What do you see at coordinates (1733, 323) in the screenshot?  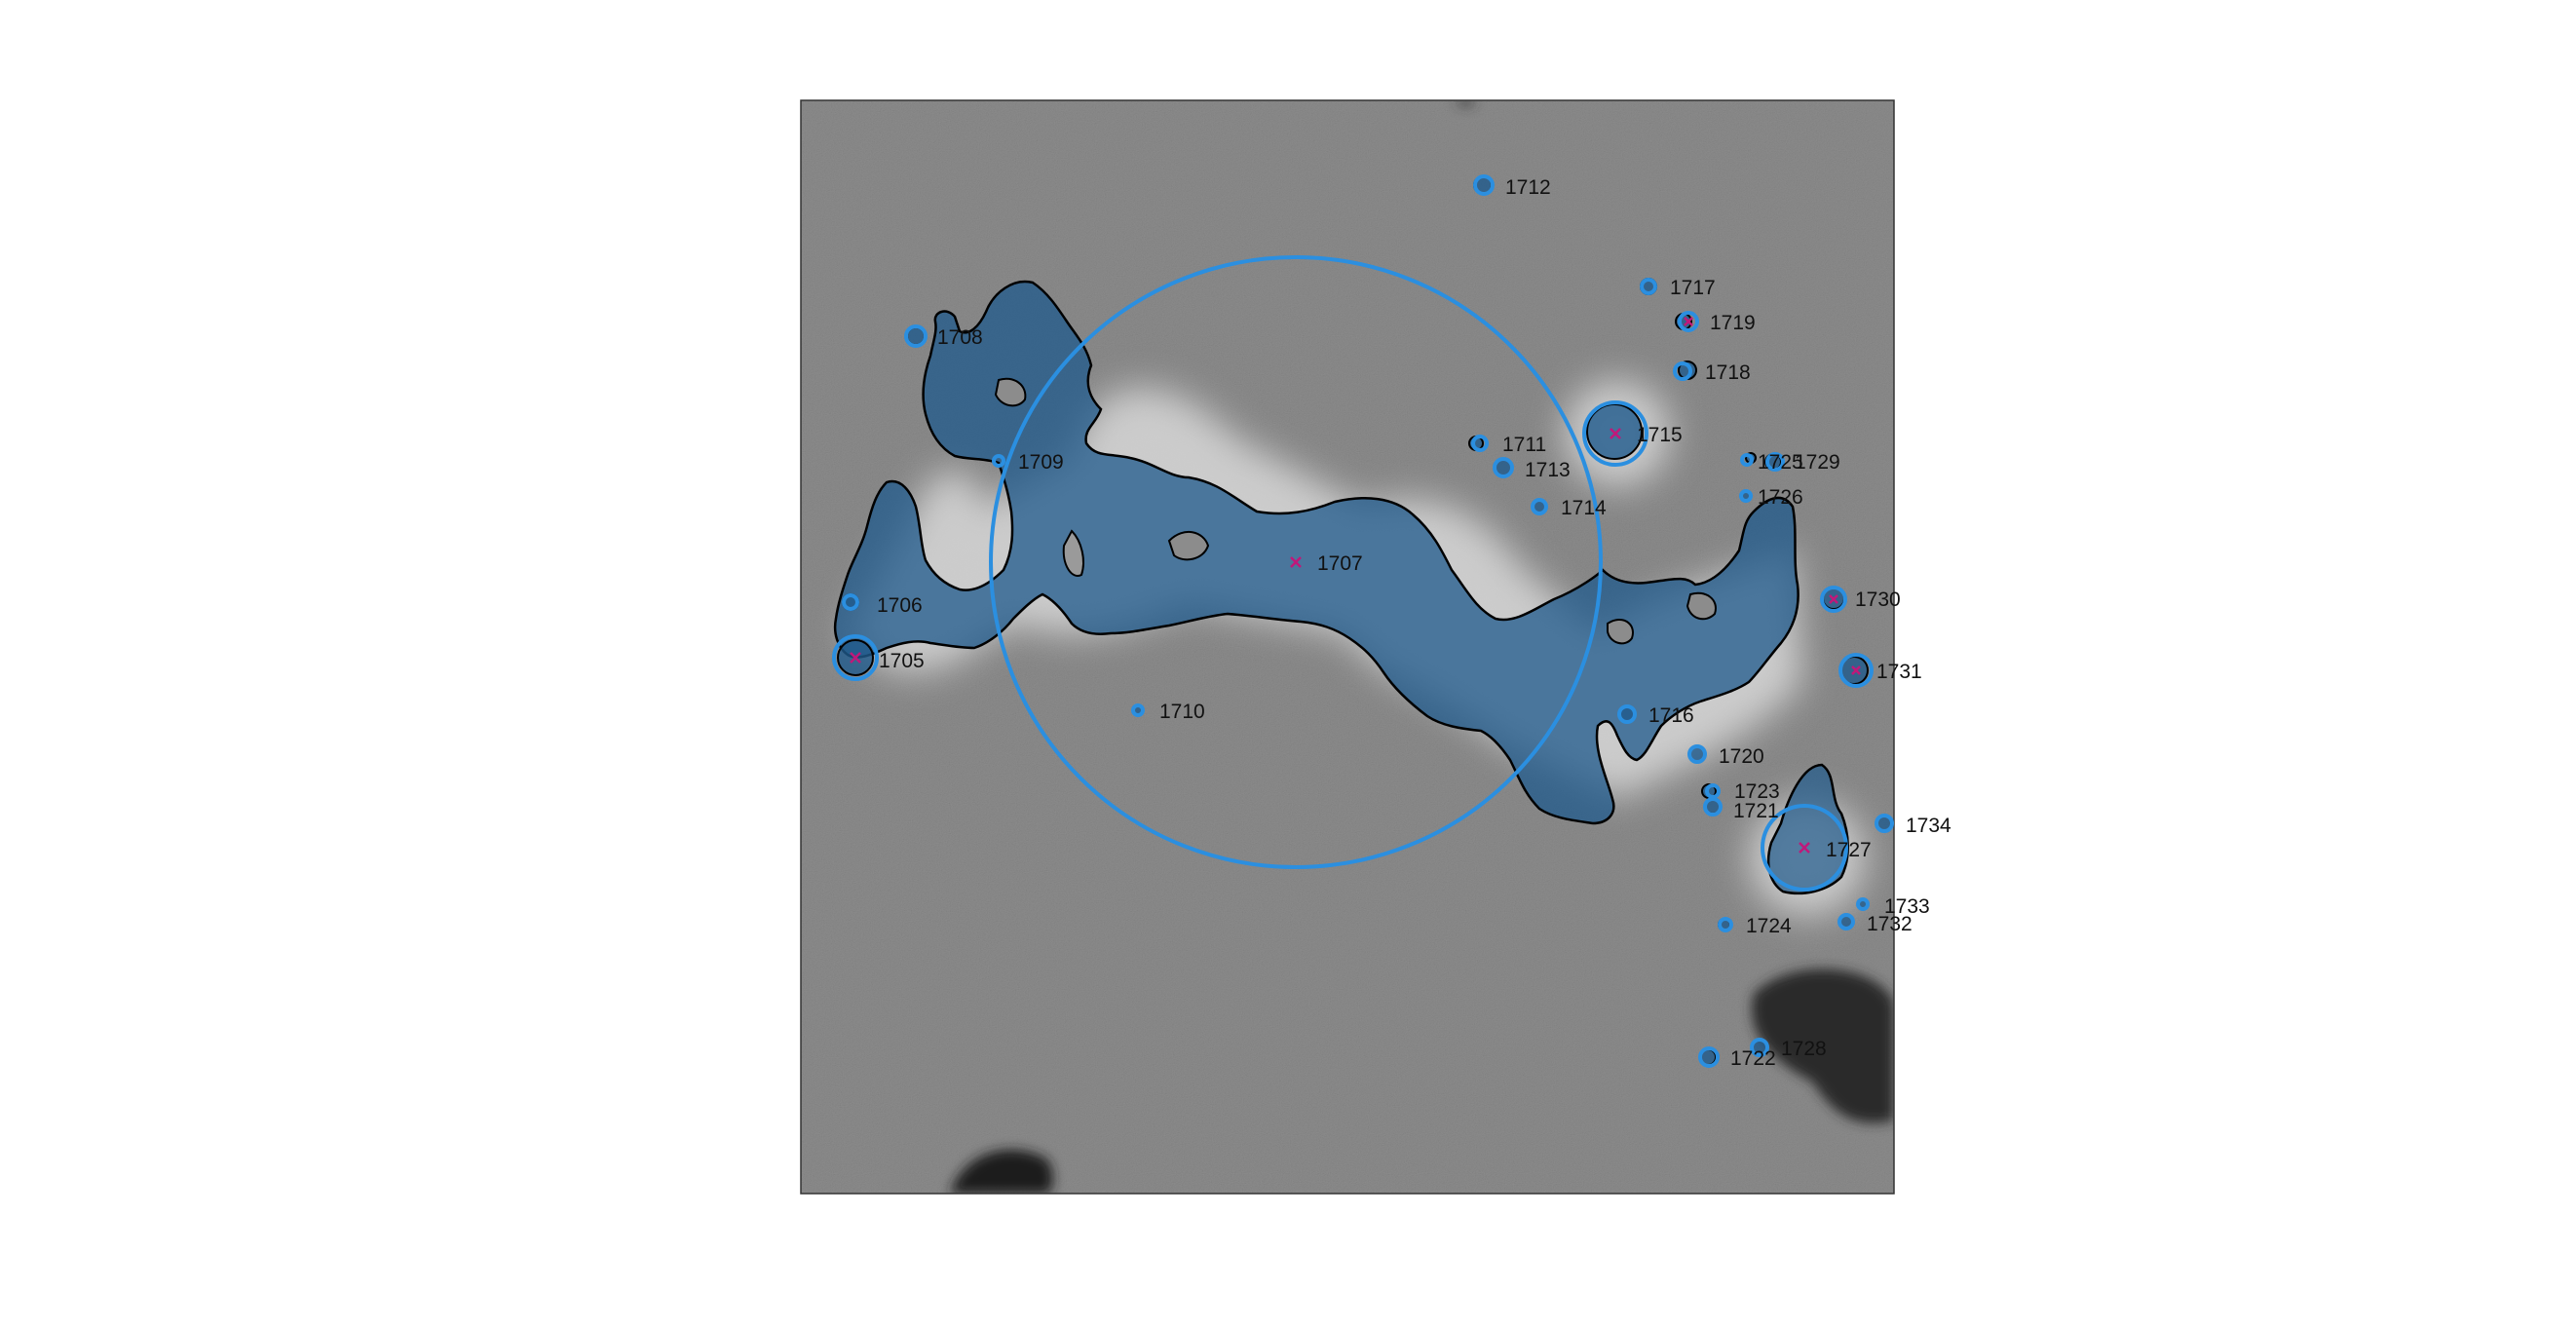 I see `label-1719: 1719` at bounding box center [1733, 323].